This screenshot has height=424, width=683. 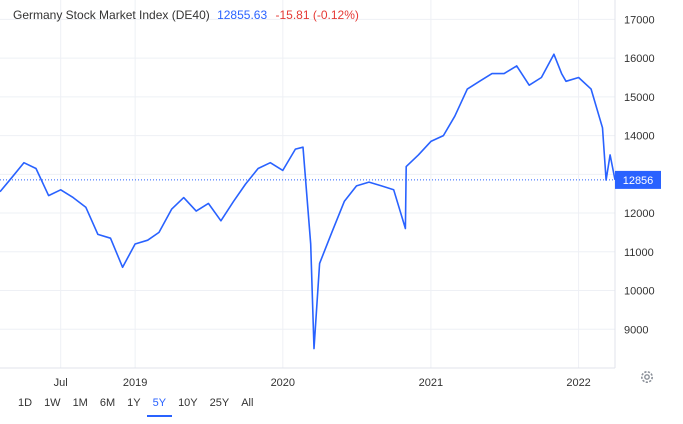 What do you see at coordinates (25, 403) in the screenshot?
I see `period-1d: 1D` at bounding box center [25, 403].